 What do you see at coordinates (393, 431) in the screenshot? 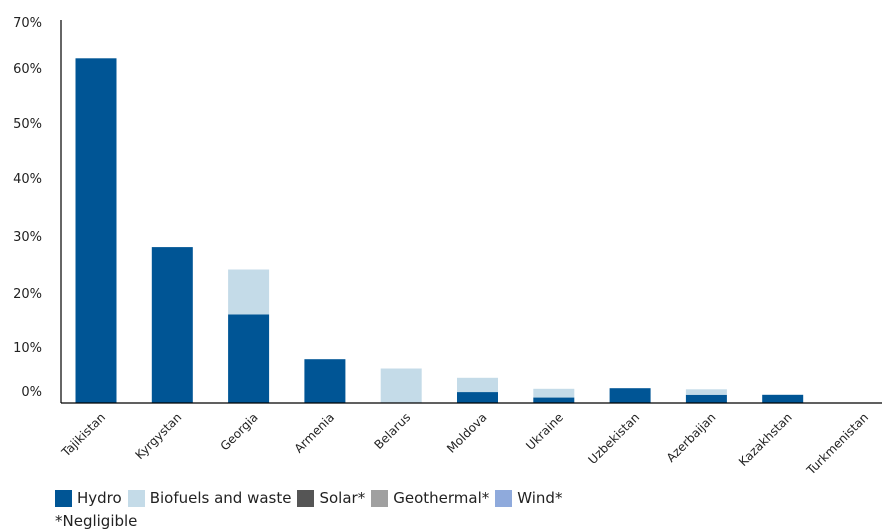
I see `x-tick-label: Belarus` at bounding box center [393, 431].